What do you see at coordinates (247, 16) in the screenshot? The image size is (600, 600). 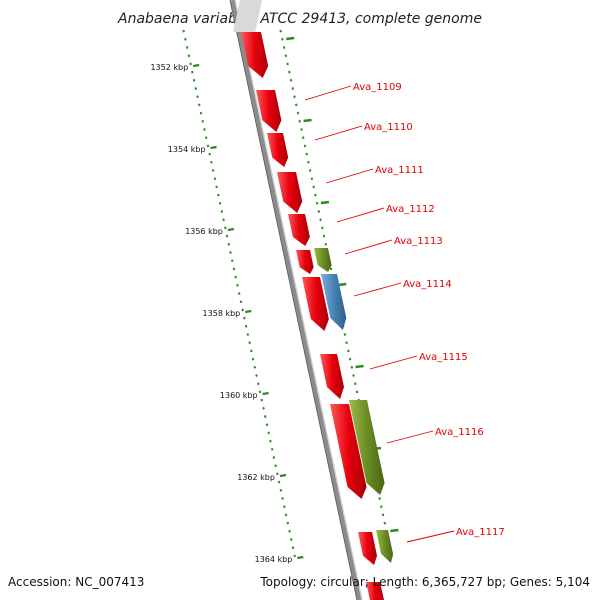 I see `offscreen-feature-top` at bounding box center [247, 16].